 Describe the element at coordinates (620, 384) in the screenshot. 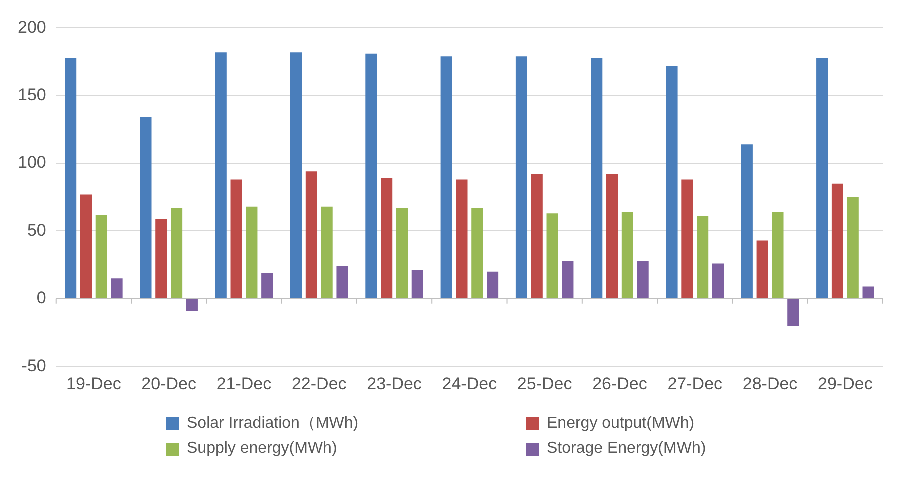

I see `x-tick-label: 26-Dec` at that location.